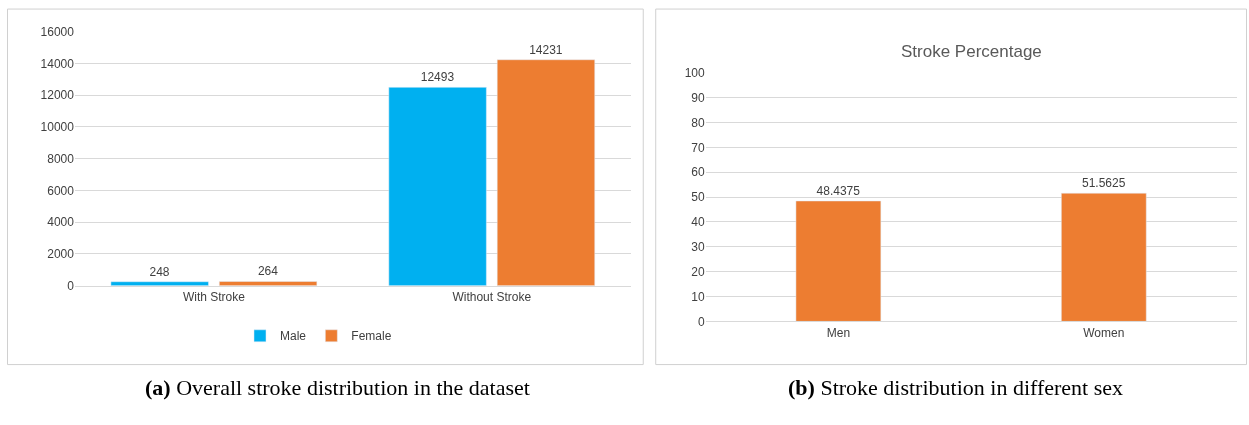 The height and width of the screenshot is (425, 1249). I want to click on legend-label: Male, so click(293, 336).